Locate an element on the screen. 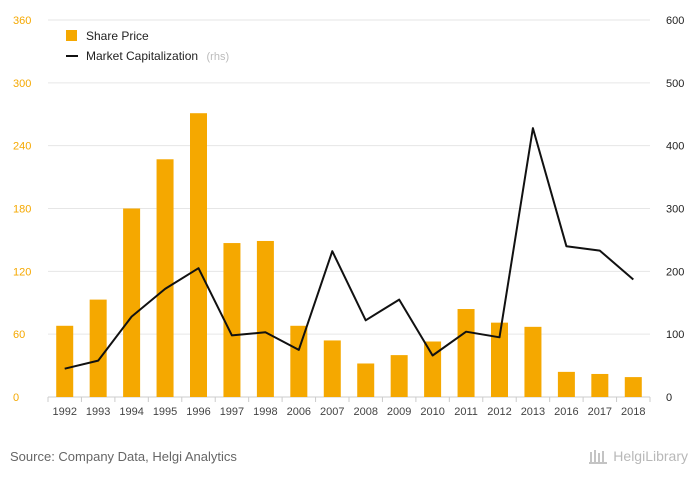 The width and height of the screenshot is (700, 483). right-axis-ticks: 0 100 200 300 400 500 600 is located at coordinates (675, 209).